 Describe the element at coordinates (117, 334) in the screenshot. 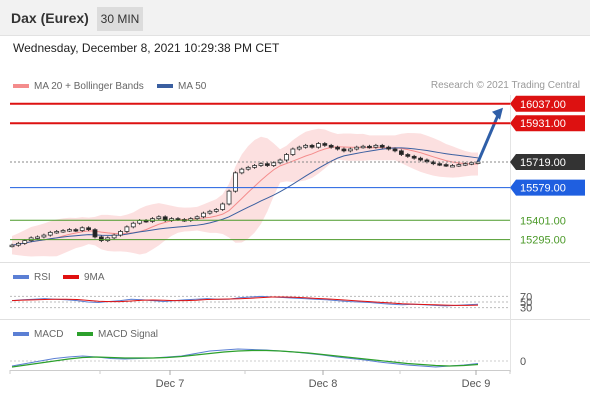

I see `legend-macd-signal: MACD Signal` at that location.